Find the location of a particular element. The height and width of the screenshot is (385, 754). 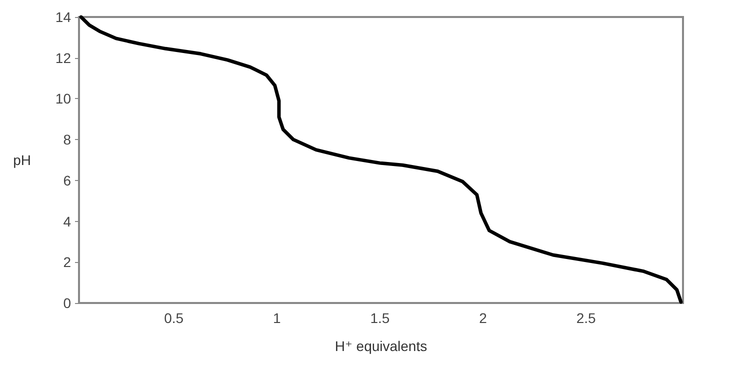

y-tick-label: 8 is located at coordinates (67, 140).